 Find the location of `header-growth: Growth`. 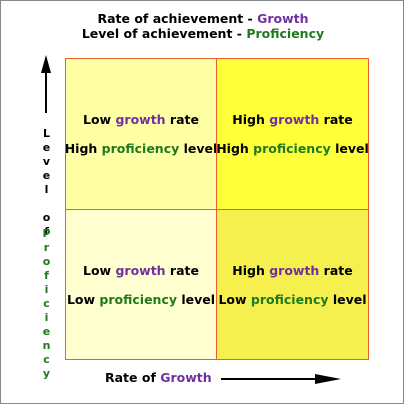

header-growth: Growth is located at coordinates (283, 18).